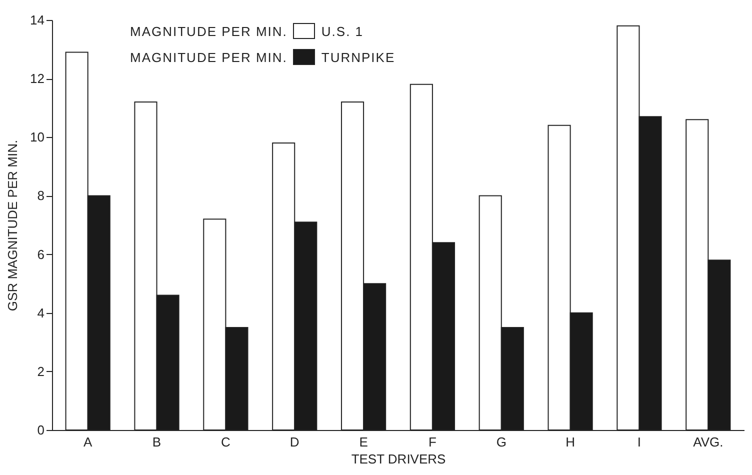 The height and width of the screenshot is (475, 752). What do you see at coordinates (432, 442) in the screenshot?
I see `x-tick-label: F` at bounding box center [432, 442].